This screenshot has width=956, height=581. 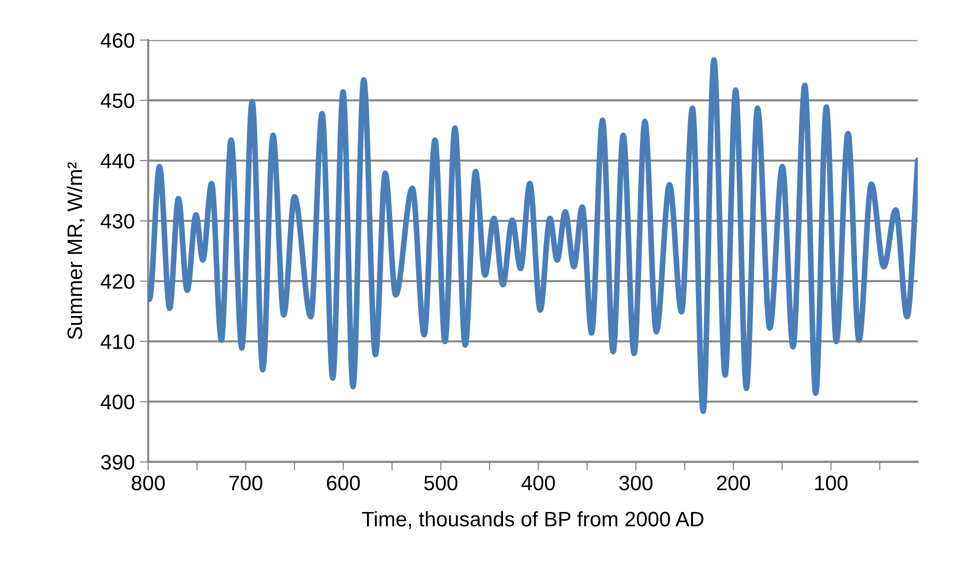 I want to click on x-tick-label: 800, so click(x=148, y=483).